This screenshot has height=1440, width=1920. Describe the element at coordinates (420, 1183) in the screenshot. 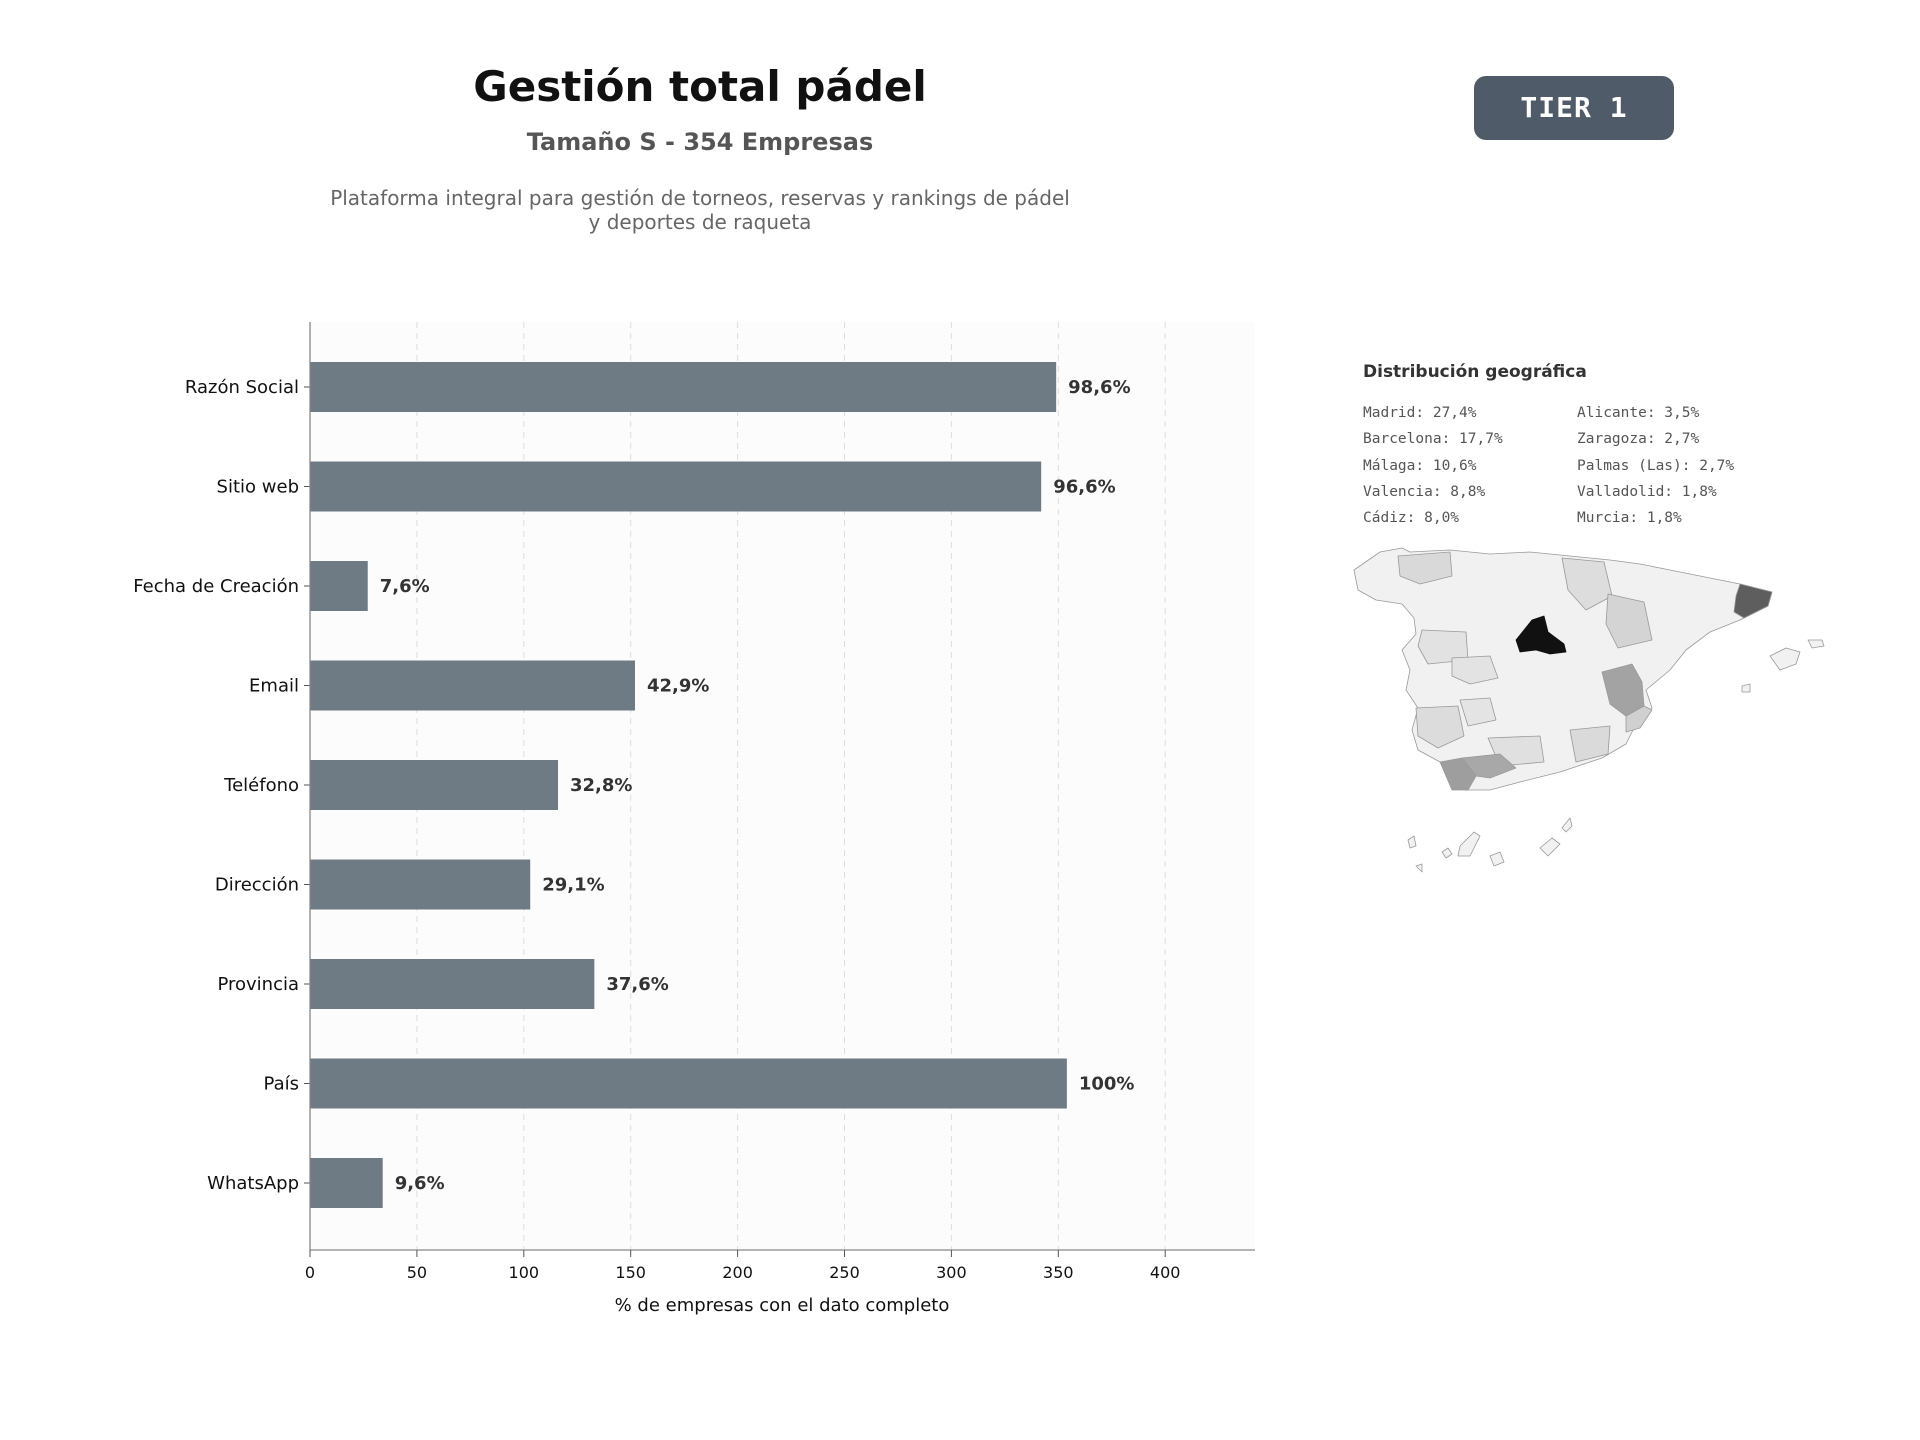

I see `value-label: 9,6%` at that location.